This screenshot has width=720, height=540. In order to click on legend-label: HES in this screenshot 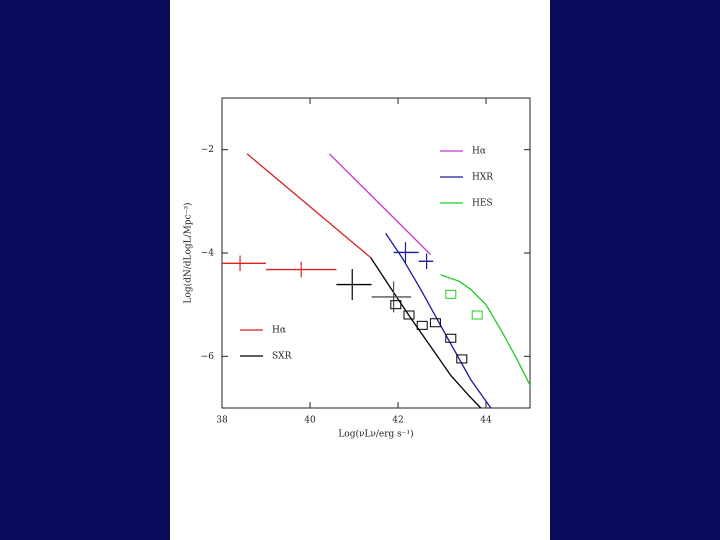, I will do `click(482, 204)`.